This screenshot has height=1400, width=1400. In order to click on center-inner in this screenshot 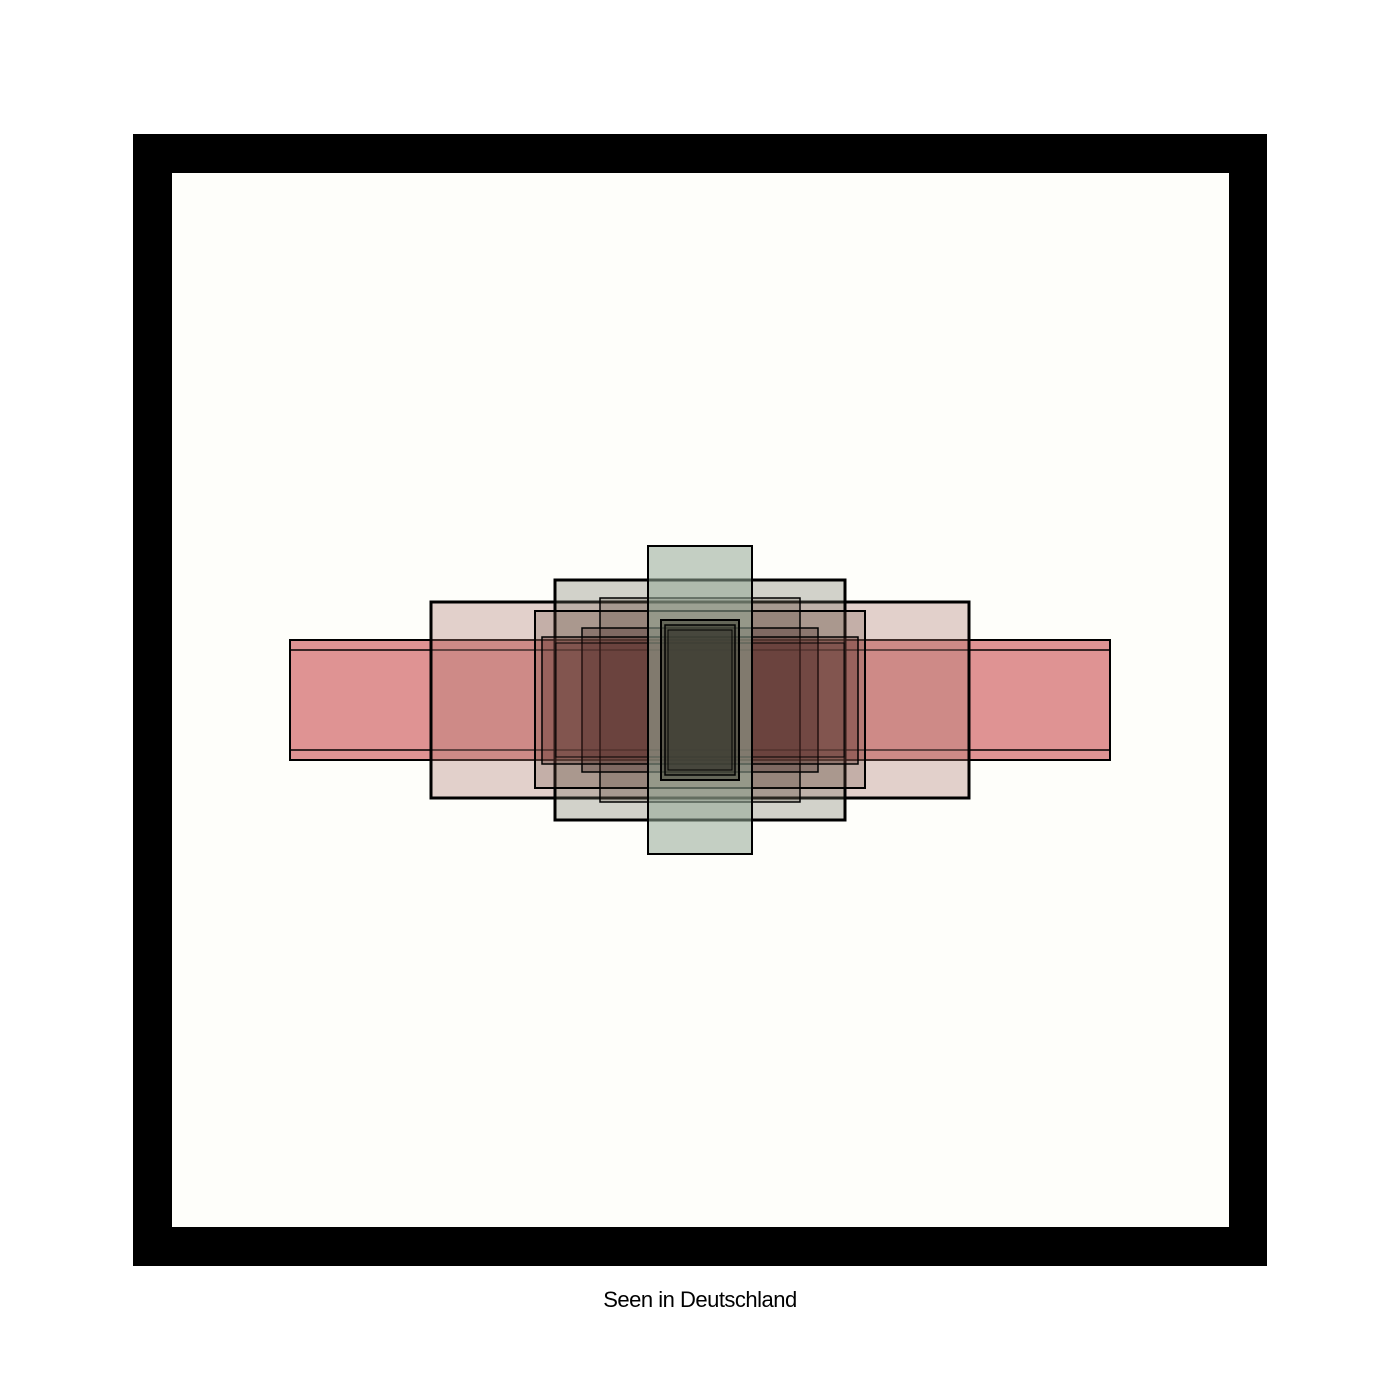, I will do `click(700, 700)`.